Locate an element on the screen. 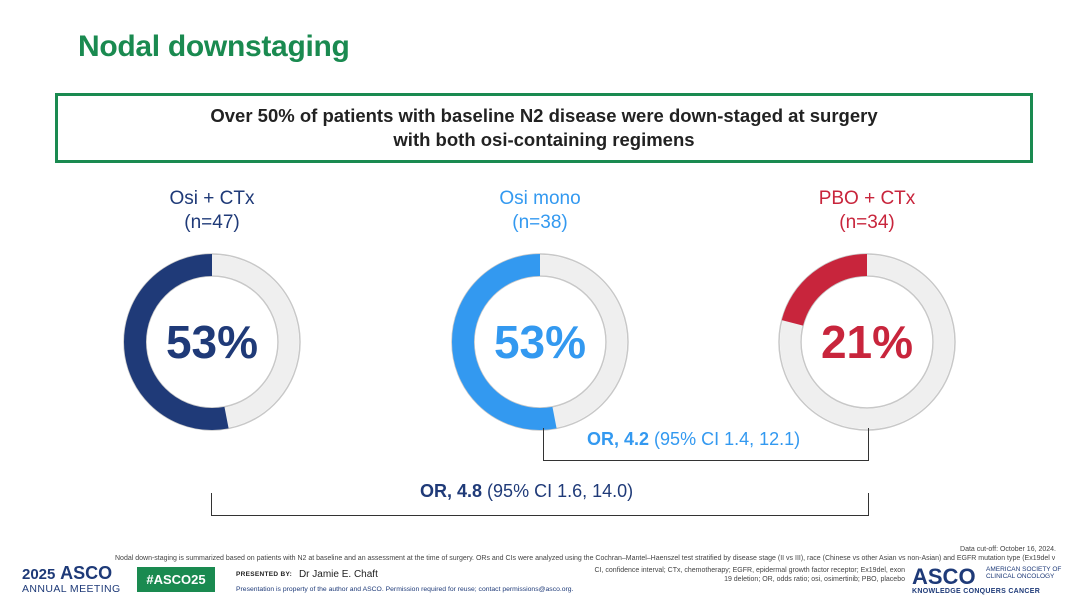 The image size is (1080, 607). or-value: OR, 4.2 is located at coordinates (618, 439).